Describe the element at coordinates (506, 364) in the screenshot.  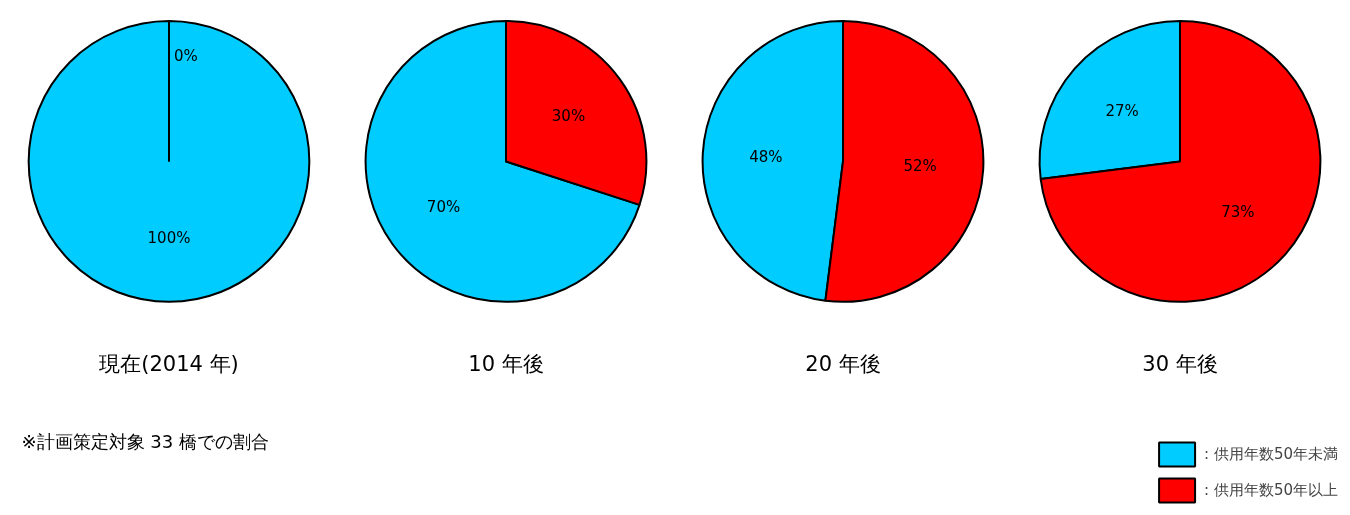
I see `text: 10 年後` at that location.